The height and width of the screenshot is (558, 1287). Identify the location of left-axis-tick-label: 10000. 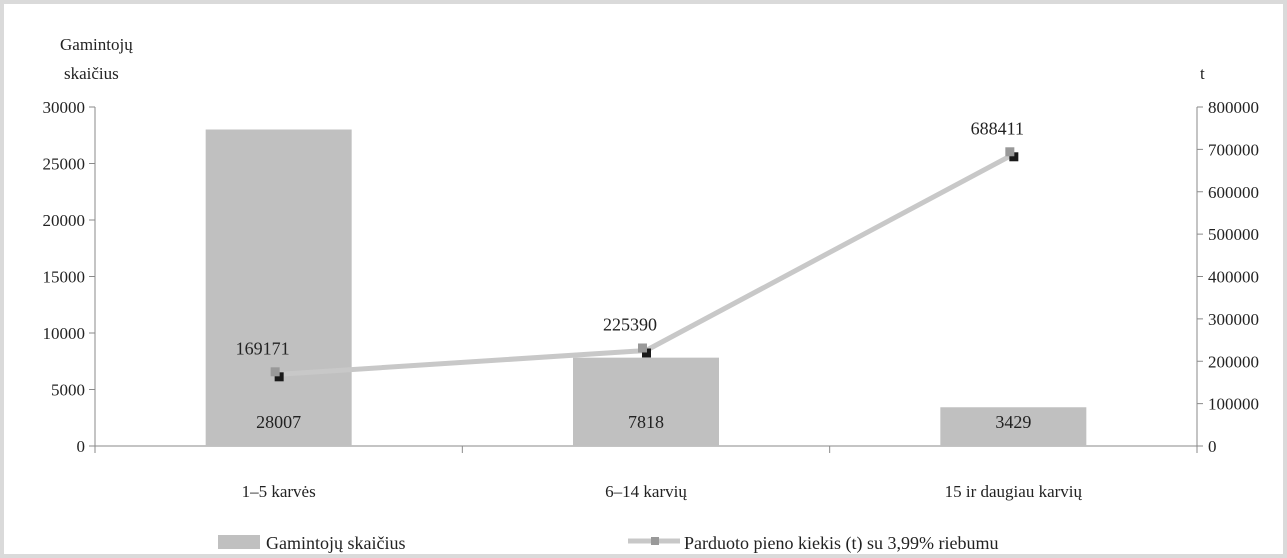
(64, 333).